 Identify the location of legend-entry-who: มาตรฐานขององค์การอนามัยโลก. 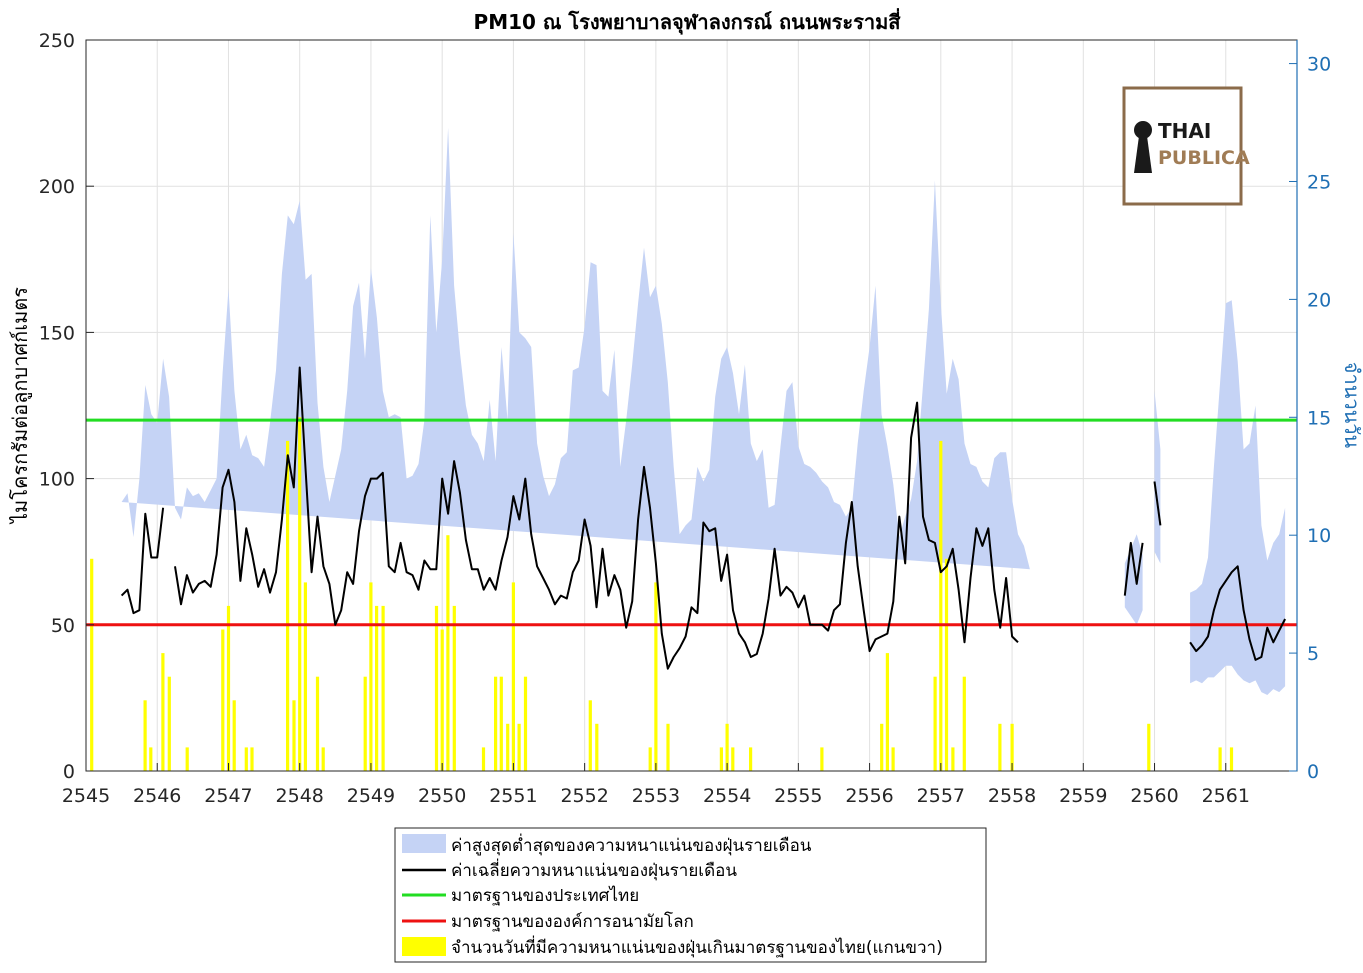
(572, 921).